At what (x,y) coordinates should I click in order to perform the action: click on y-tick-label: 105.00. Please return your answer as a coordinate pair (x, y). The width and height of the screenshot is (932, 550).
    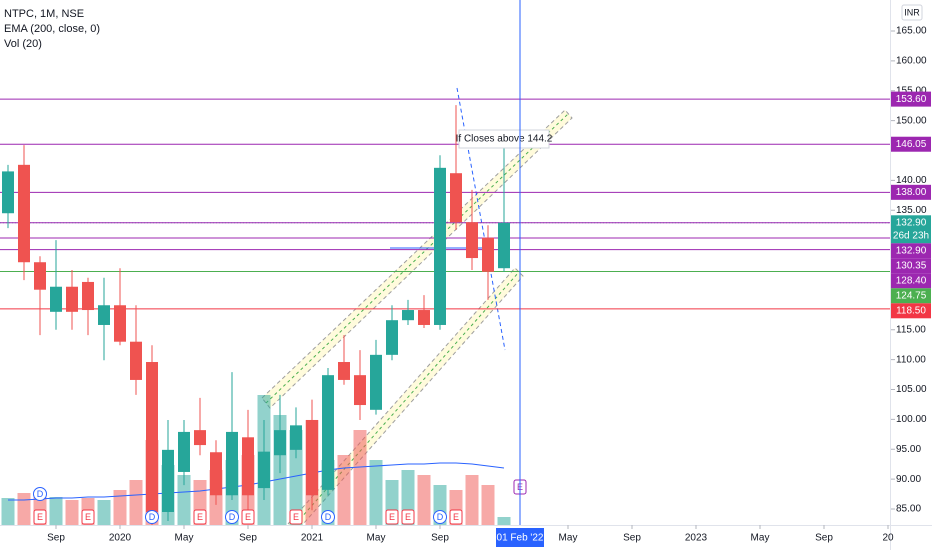
    Looking at the image, I should click on (911, 389).